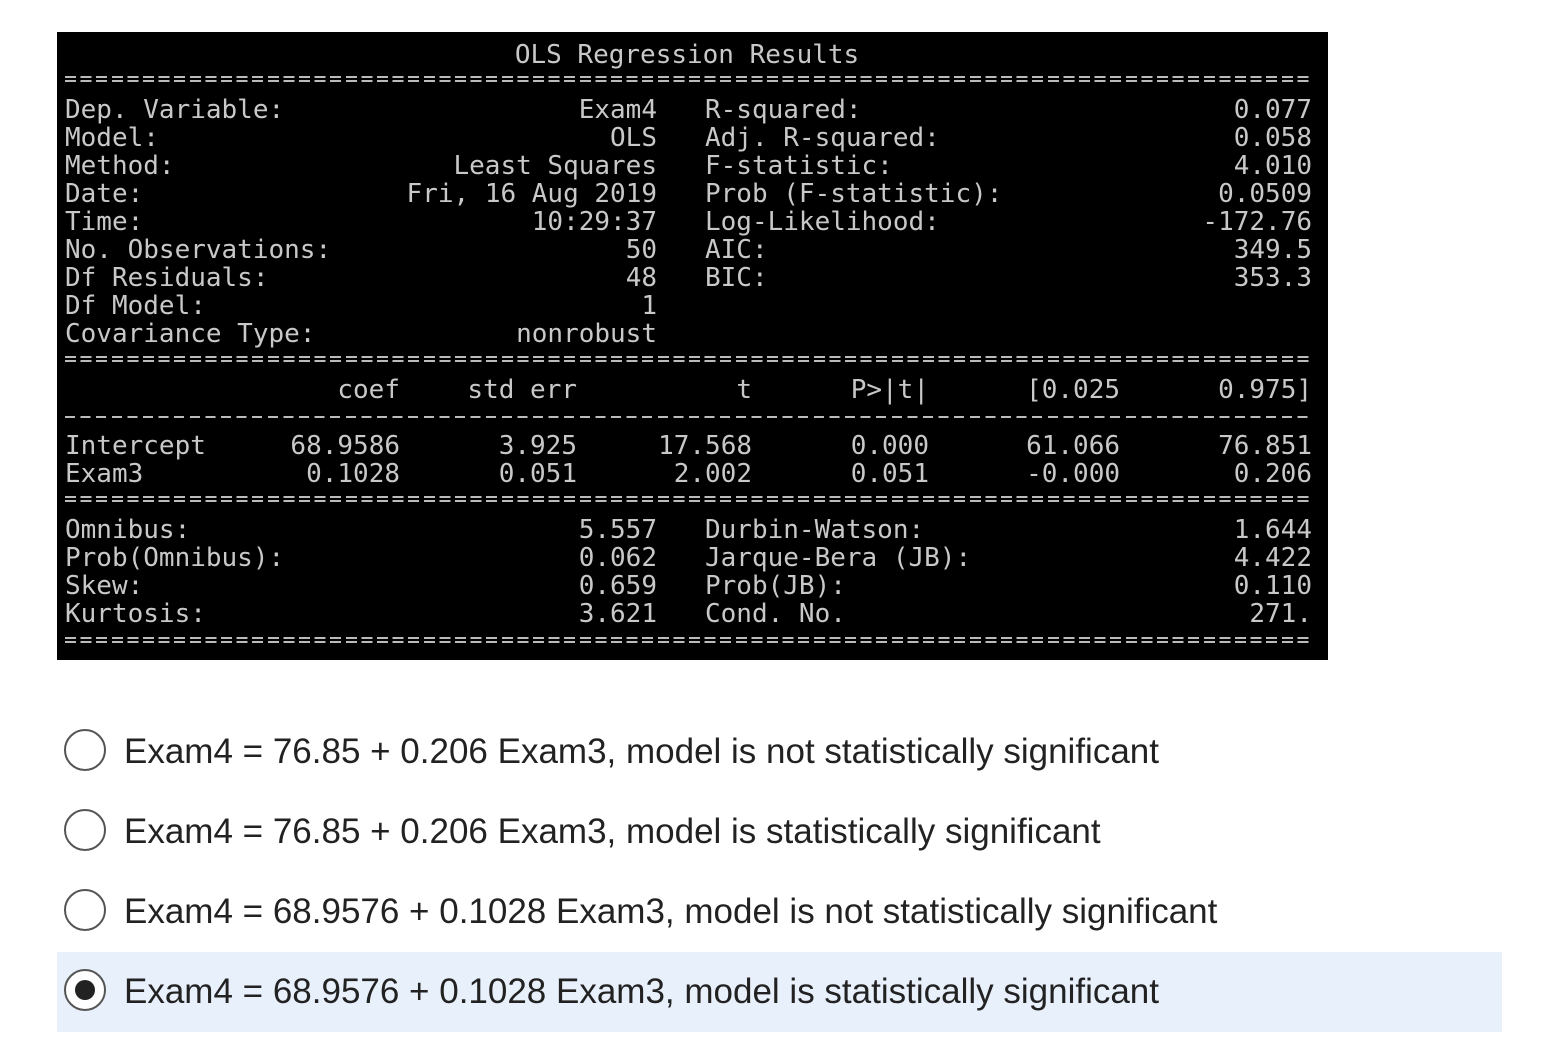 The height and width of the screenshot is (1052, 1550). I want to click on stat-value: Least Squares, so click(555, 166).